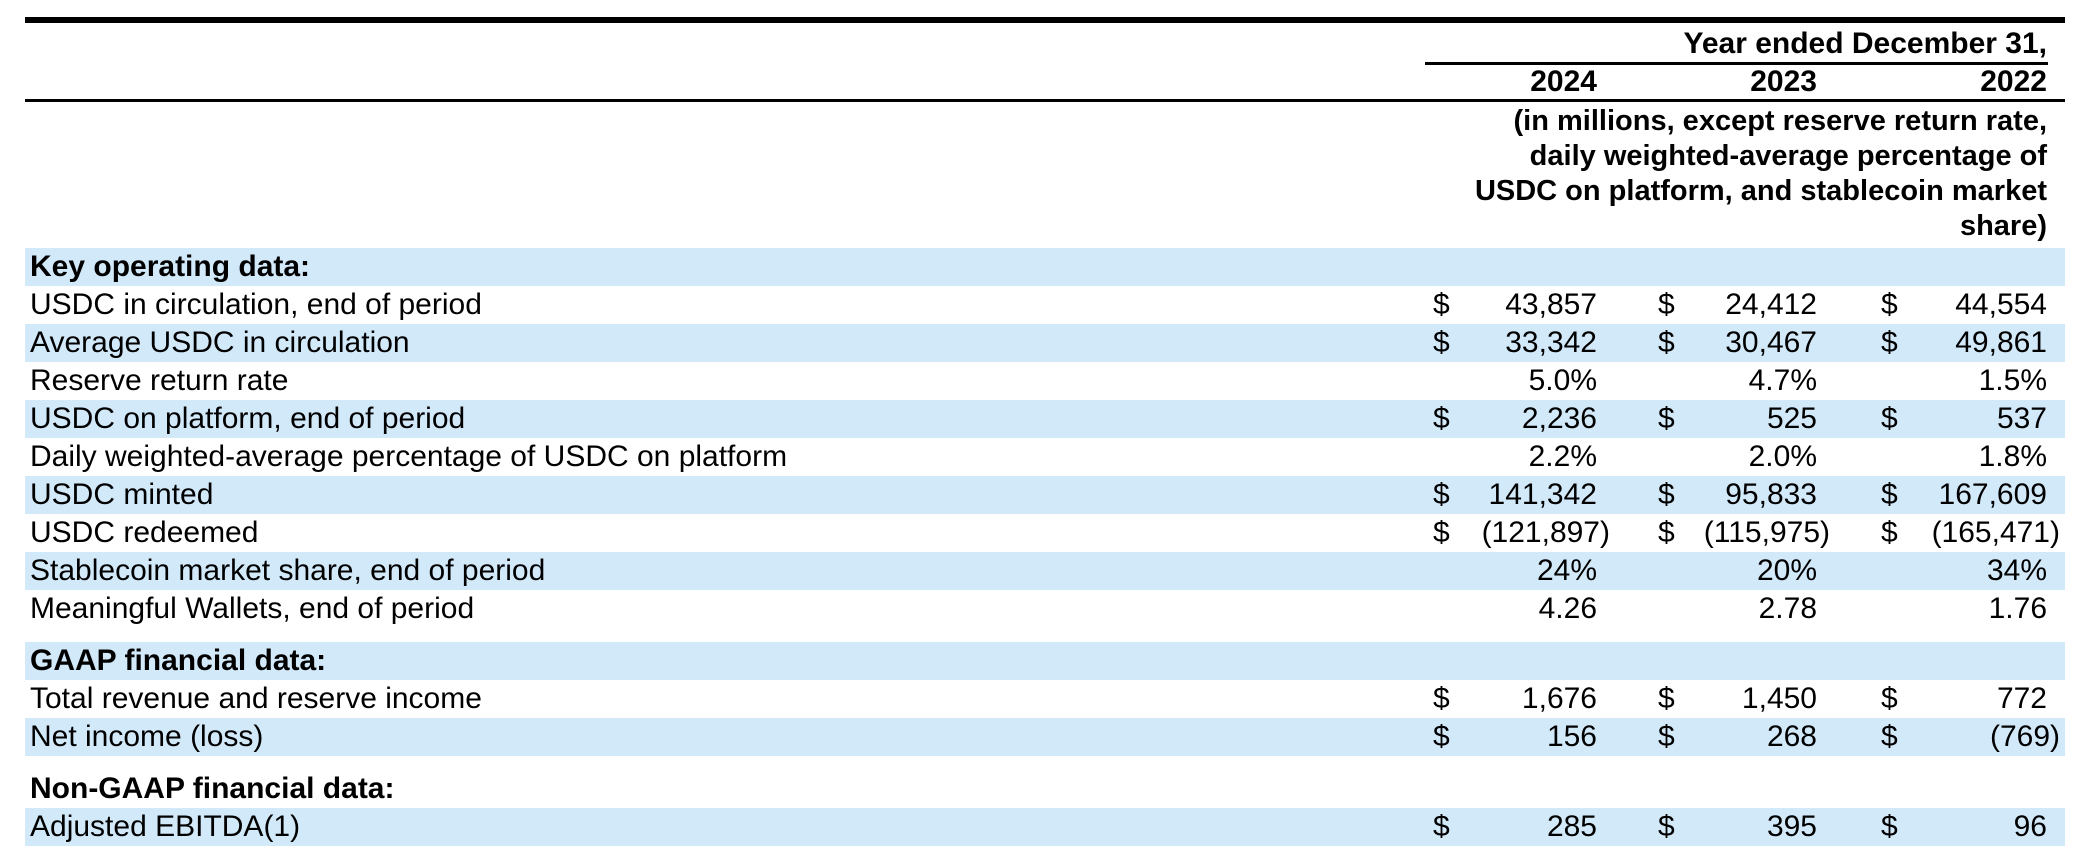  I want to click on value-cell: 1.5%, so click(2012, 380).